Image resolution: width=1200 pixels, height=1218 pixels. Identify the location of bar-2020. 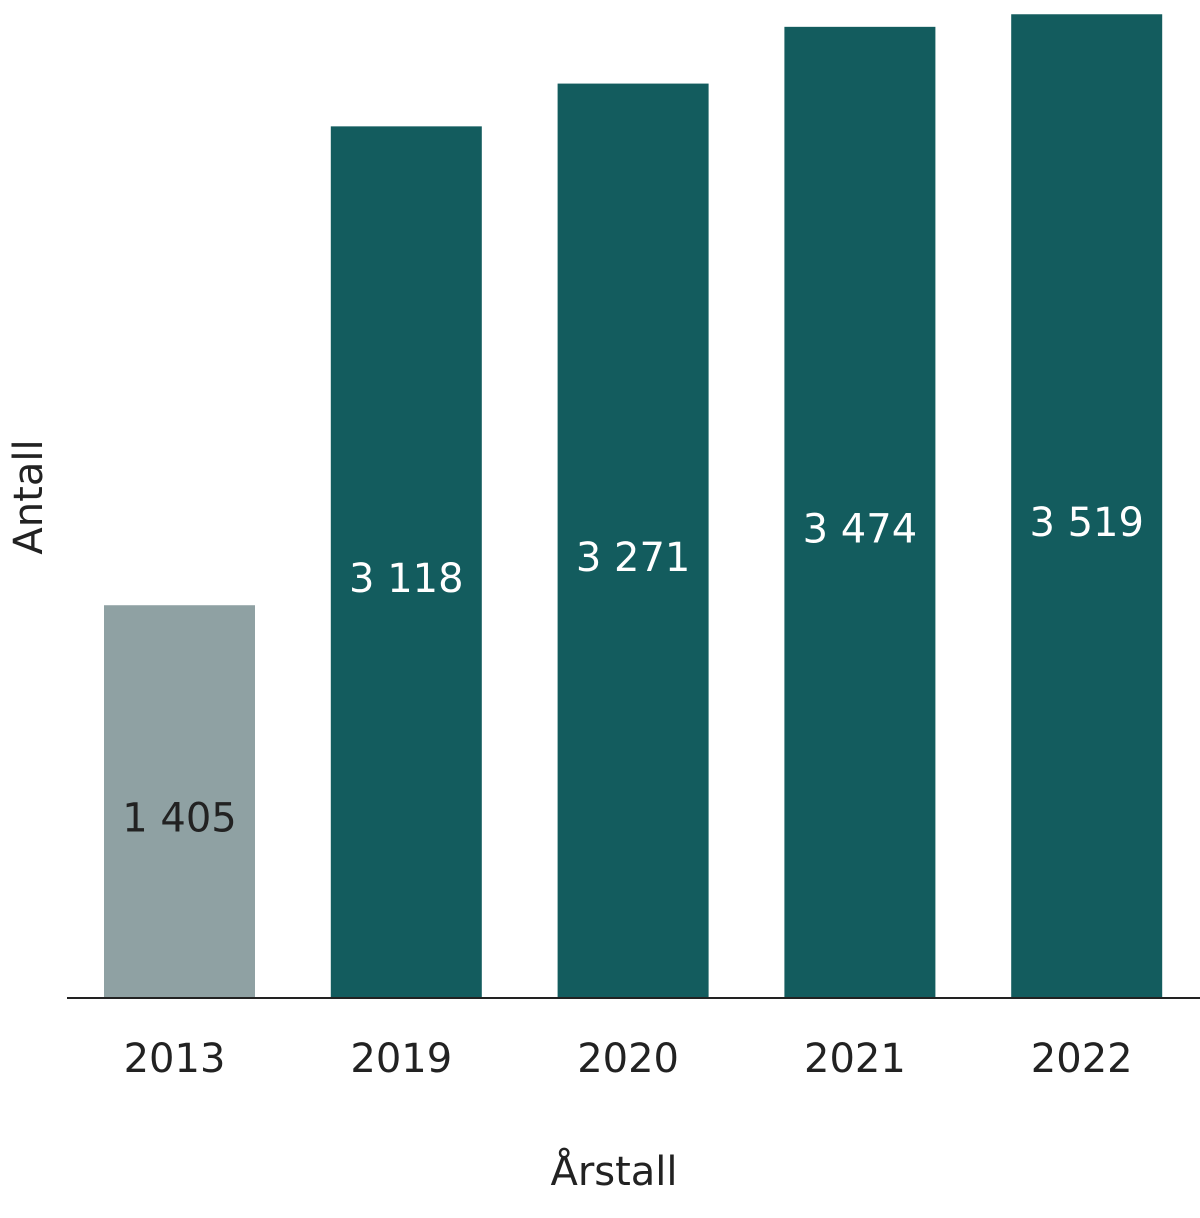
(633, 540).